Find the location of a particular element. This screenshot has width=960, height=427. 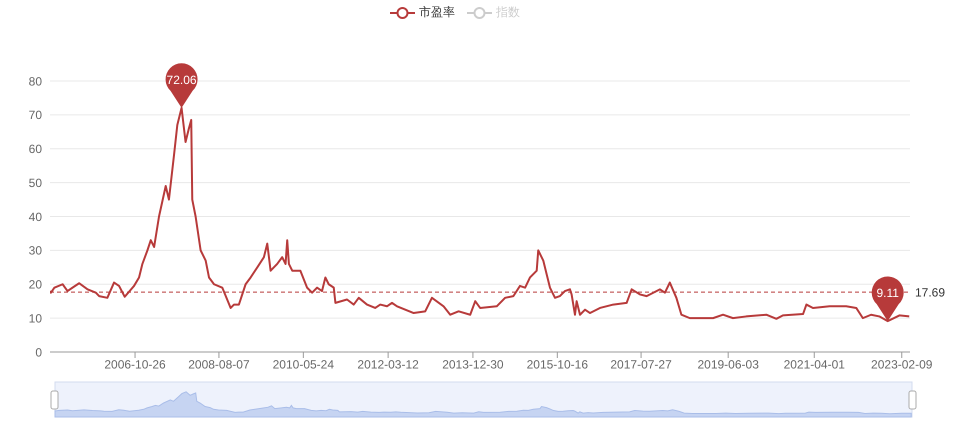

y-tick-label: 10 is located at coordinates (35, 318).